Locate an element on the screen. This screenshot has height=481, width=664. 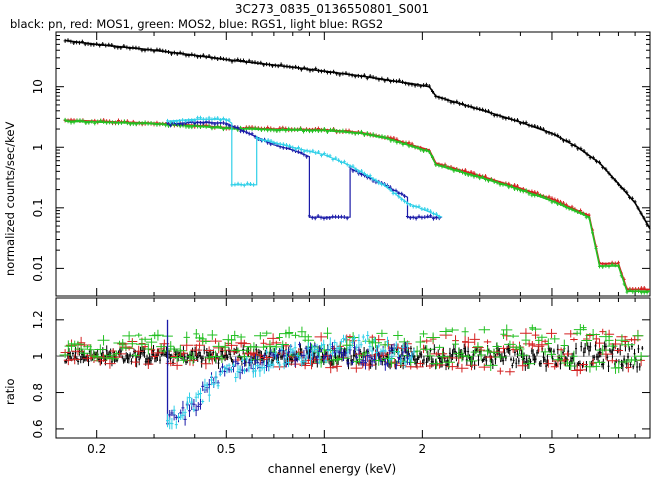
ratio-points-RGS2 is located at coordinates (291, 380).